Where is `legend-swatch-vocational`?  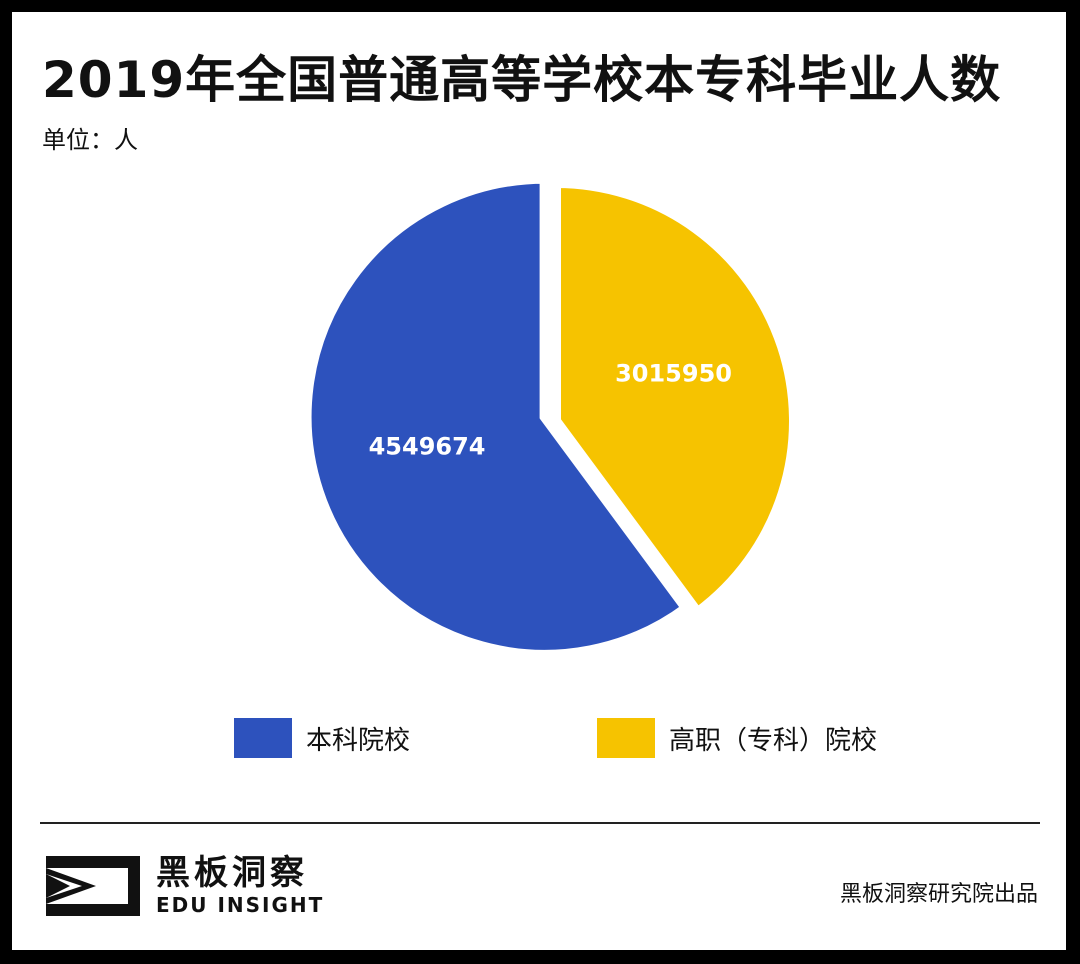
legend-swatch-vocational is located at coordinates (626, 738).